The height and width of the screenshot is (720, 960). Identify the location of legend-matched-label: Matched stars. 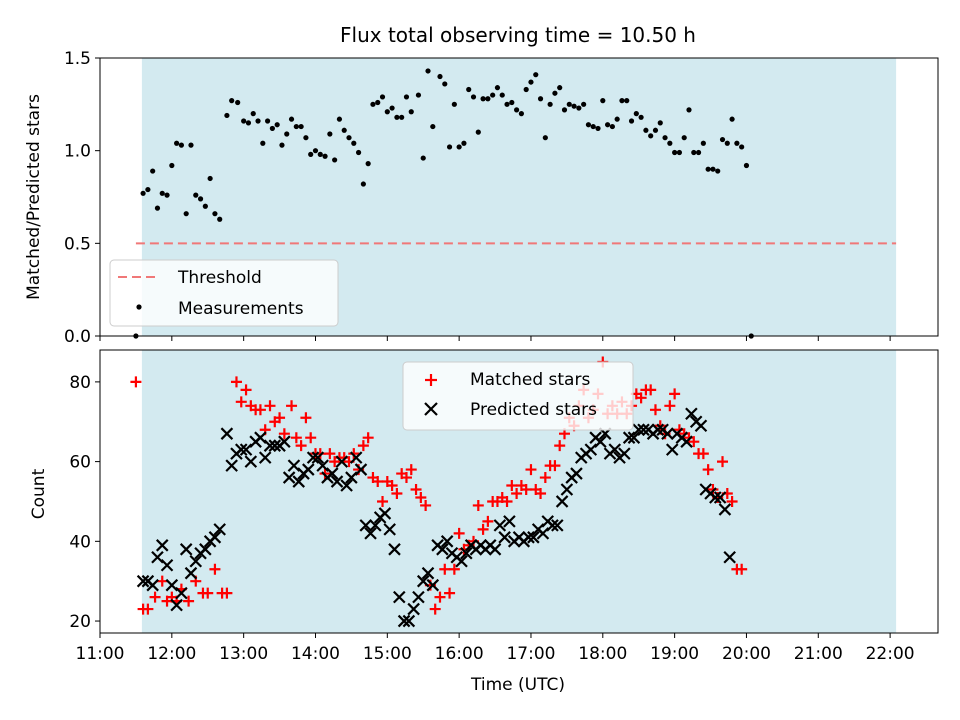
(530, 380).